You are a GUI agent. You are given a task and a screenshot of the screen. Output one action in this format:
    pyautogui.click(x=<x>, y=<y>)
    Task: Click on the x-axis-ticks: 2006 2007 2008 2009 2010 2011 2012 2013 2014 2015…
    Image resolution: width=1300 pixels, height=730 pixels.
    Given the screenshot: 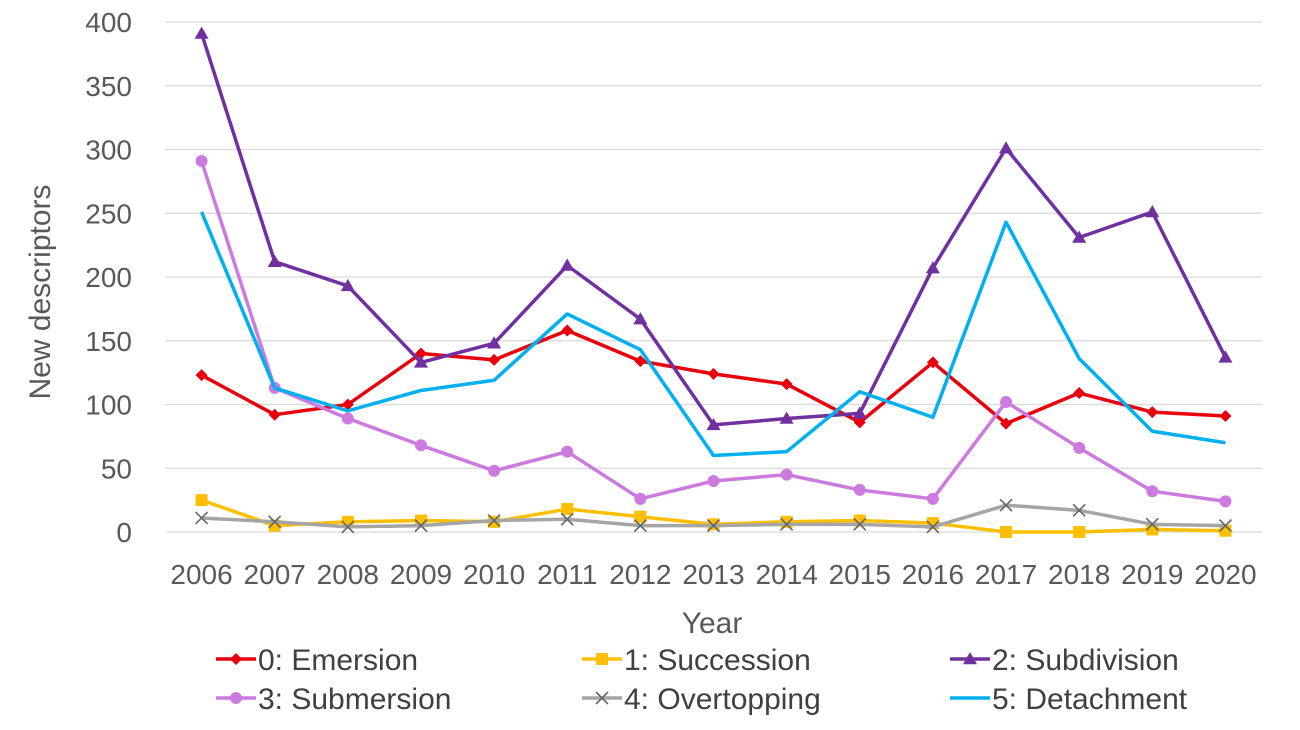 What is the action you would take?
    pyautogui.click(x=713, y=574)
    